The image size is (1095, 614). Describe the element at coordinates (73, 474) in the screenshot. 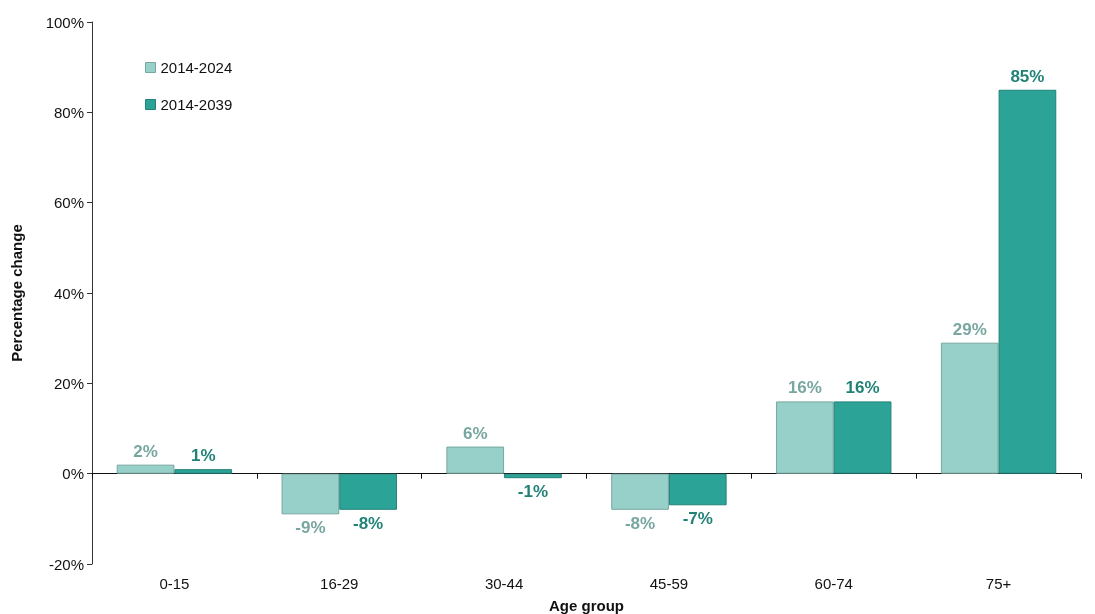

I see `y-tick-label: 0%` at that location.